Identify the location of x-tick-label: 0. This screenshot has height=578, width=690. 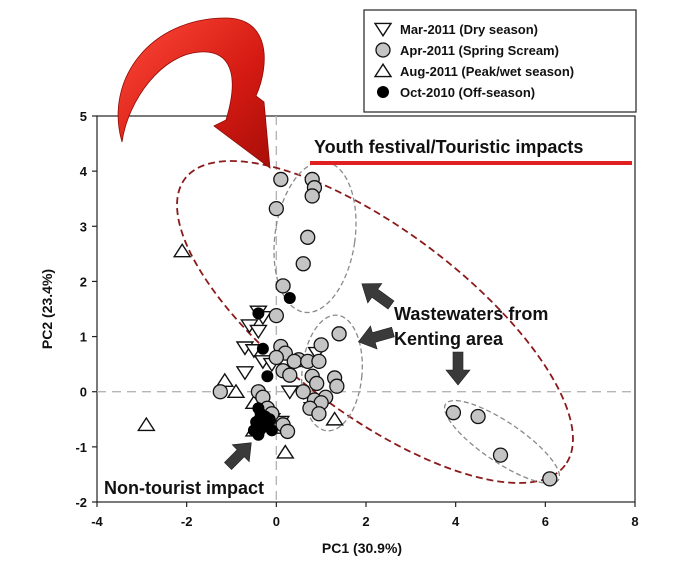
(276, 521).